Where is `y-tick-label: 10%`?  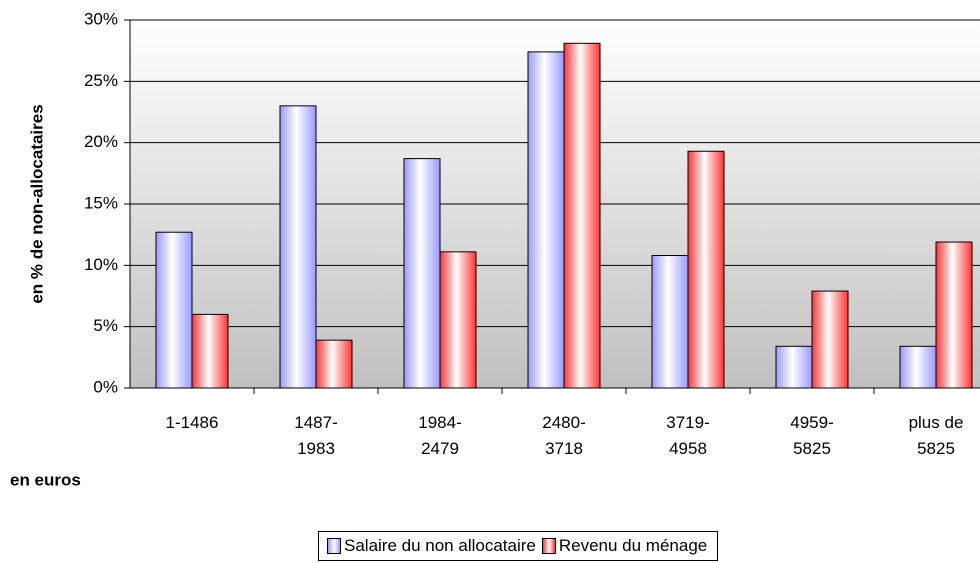 y-tick-label: 10% is located at coordinates (101, 264).